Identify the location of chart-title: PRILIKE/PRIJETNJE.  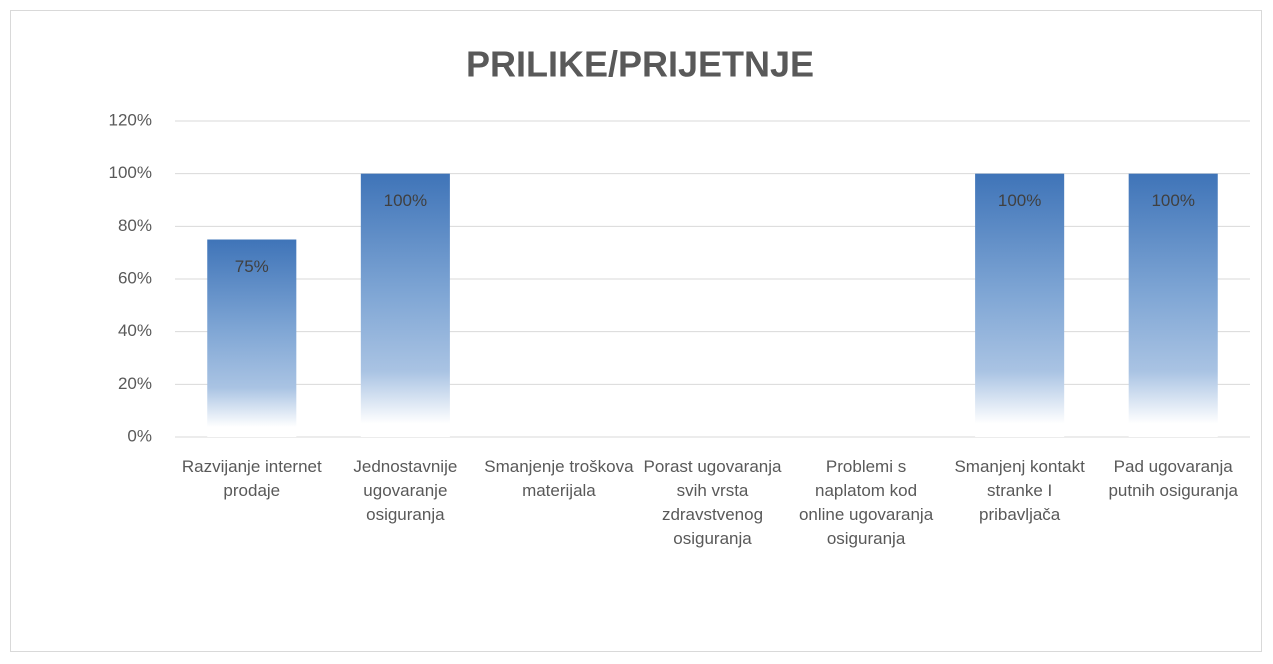
(640, 64).